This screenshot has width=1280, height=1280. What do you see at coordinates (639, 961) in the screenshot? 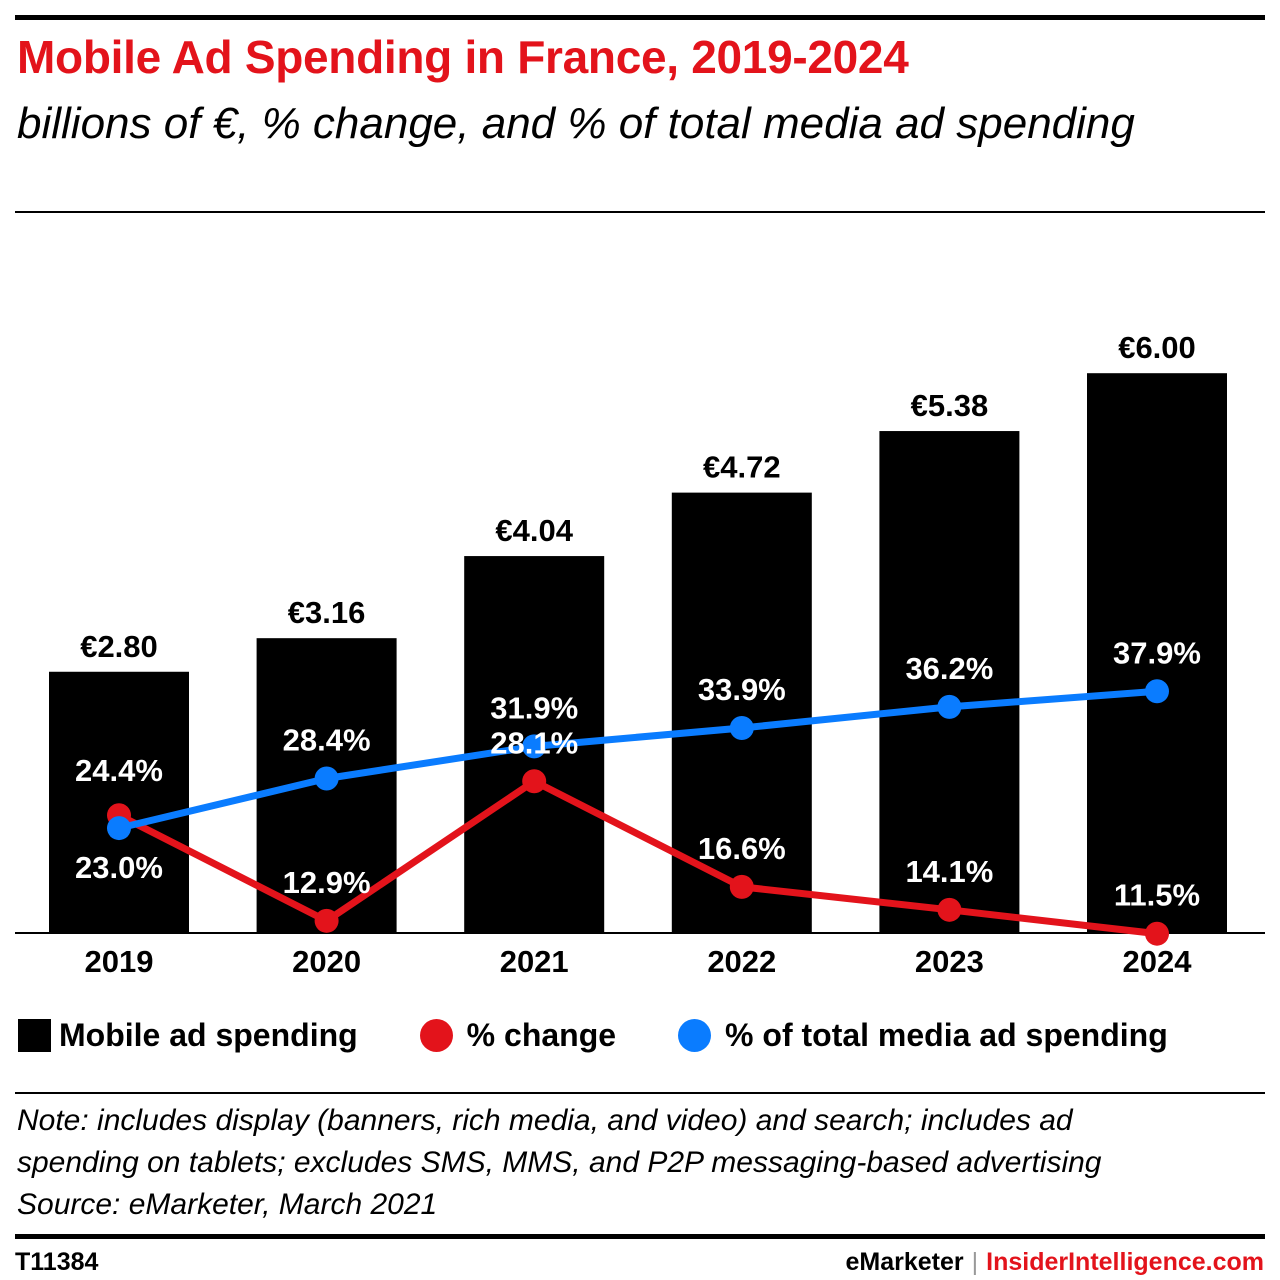
I see `x-axis-tick-labels: 2019 2020 2021 2022 2023 2024` at bounding box center [639, 961].